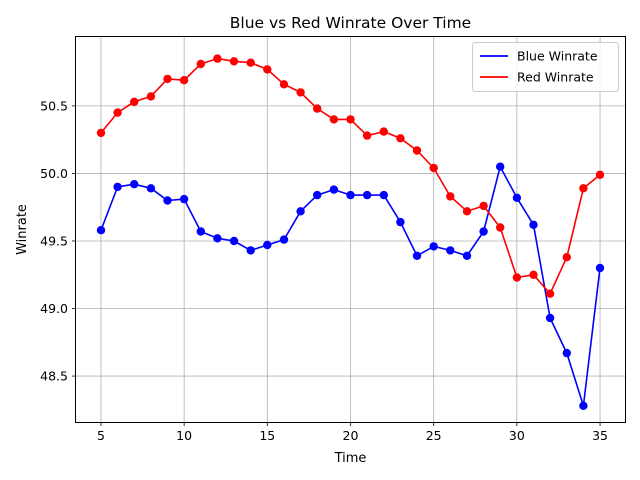  Describe the element at coordinates (267, 435) in the screenshot. I see `x-tick-label: 15` at that location.